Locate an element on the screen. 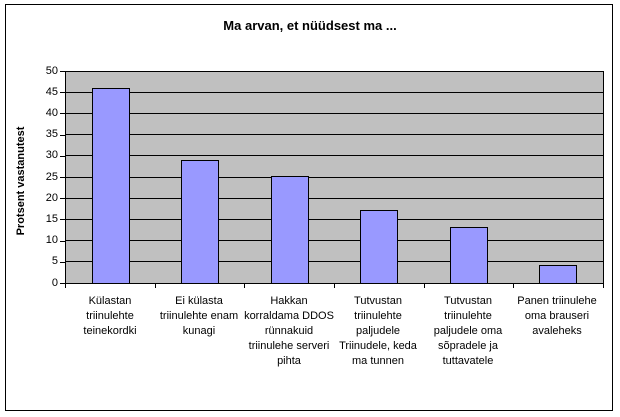 The width and height of the screenshot is (620, 417). y-tick-label: 10 is located at coordinates (51, 240).